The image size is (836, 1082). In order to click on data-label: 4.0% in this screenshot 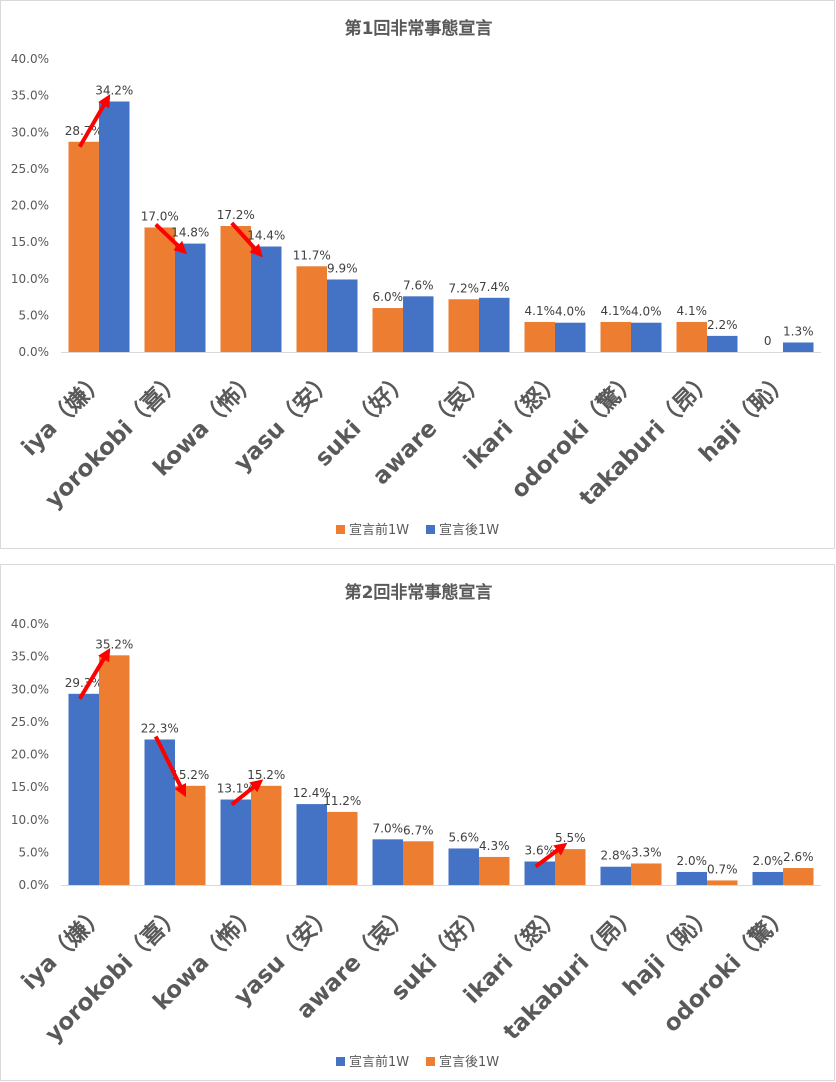, I will do `click(646, 312)`.